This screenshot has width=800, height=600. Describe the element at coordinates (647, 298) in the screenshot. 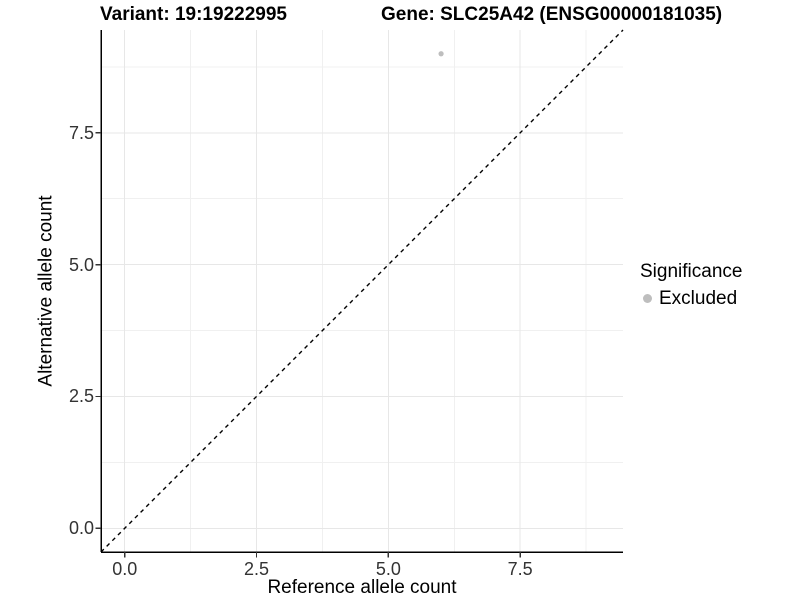

I see `excluded-point-icon` at that location.